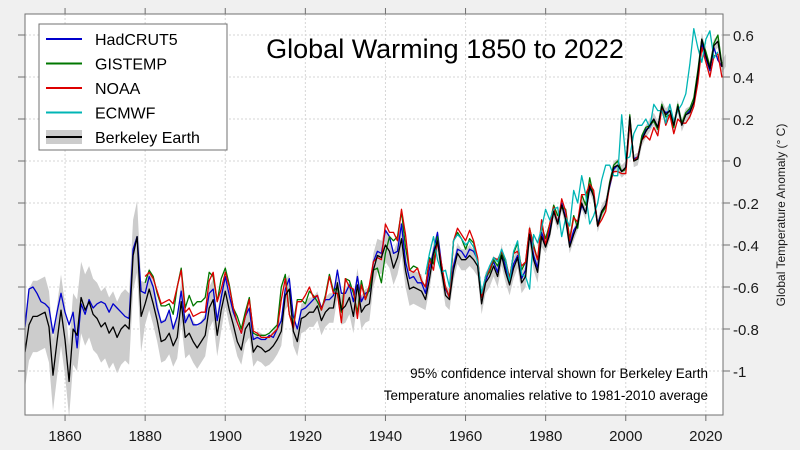  Describe the element at coordinates (743, 120) in the screenshot. I see `y-tick-label: 0.2` at that location.